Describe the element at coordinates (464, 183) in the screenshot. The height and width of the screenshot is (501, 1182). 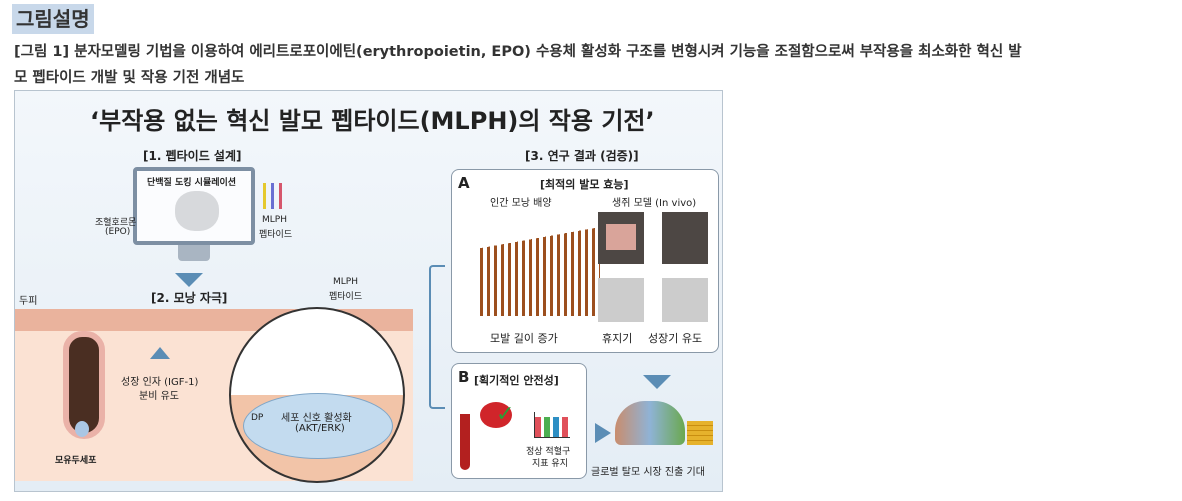
I see `panel-a-letter: A` at that location.